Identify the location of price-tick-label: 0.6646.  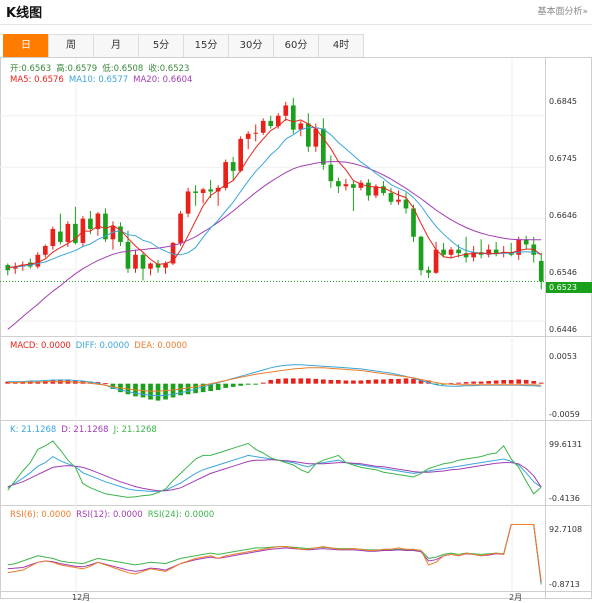
(563, 215).